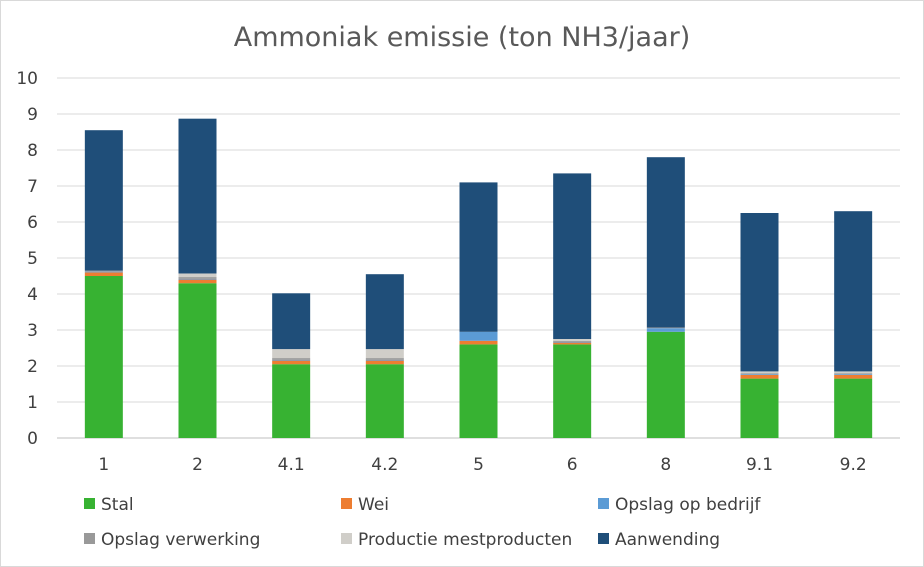  What do you see at coordinates (180, 540) in the screenshot?
I see `legend-label: Opslag verwerking` at bounding box center [180, 540].